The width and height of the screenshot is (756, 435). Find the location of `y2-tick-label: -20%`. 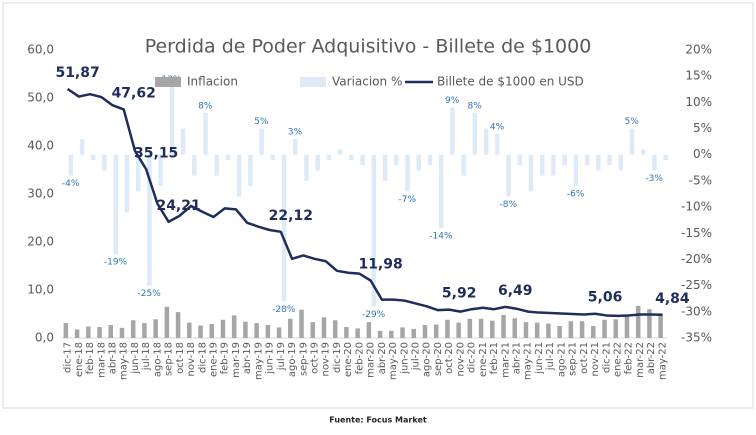

y2-tick-label: -20% is located at coordinates (696, 259).